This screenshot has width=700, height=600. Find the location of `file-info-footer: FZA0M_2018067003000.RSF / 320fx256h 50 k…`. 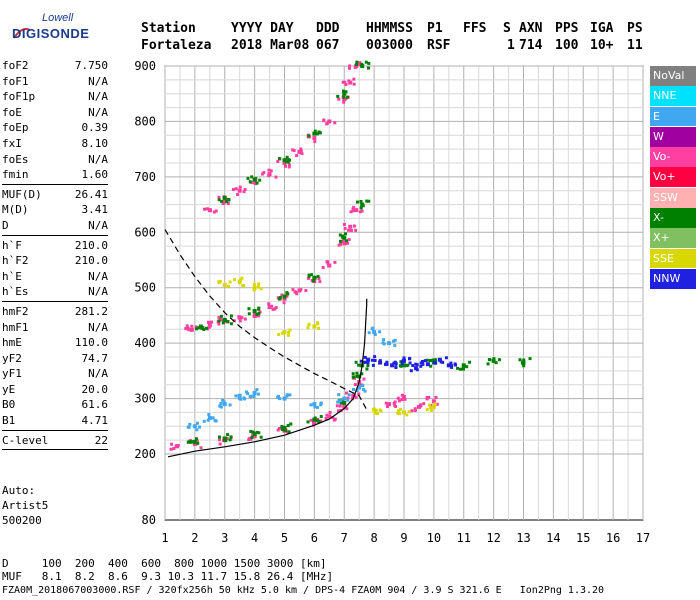

file-info-footer: FZA0M_2018067003000.RSF / 320fx256h 50 k… is located at coordinates (303, 590).